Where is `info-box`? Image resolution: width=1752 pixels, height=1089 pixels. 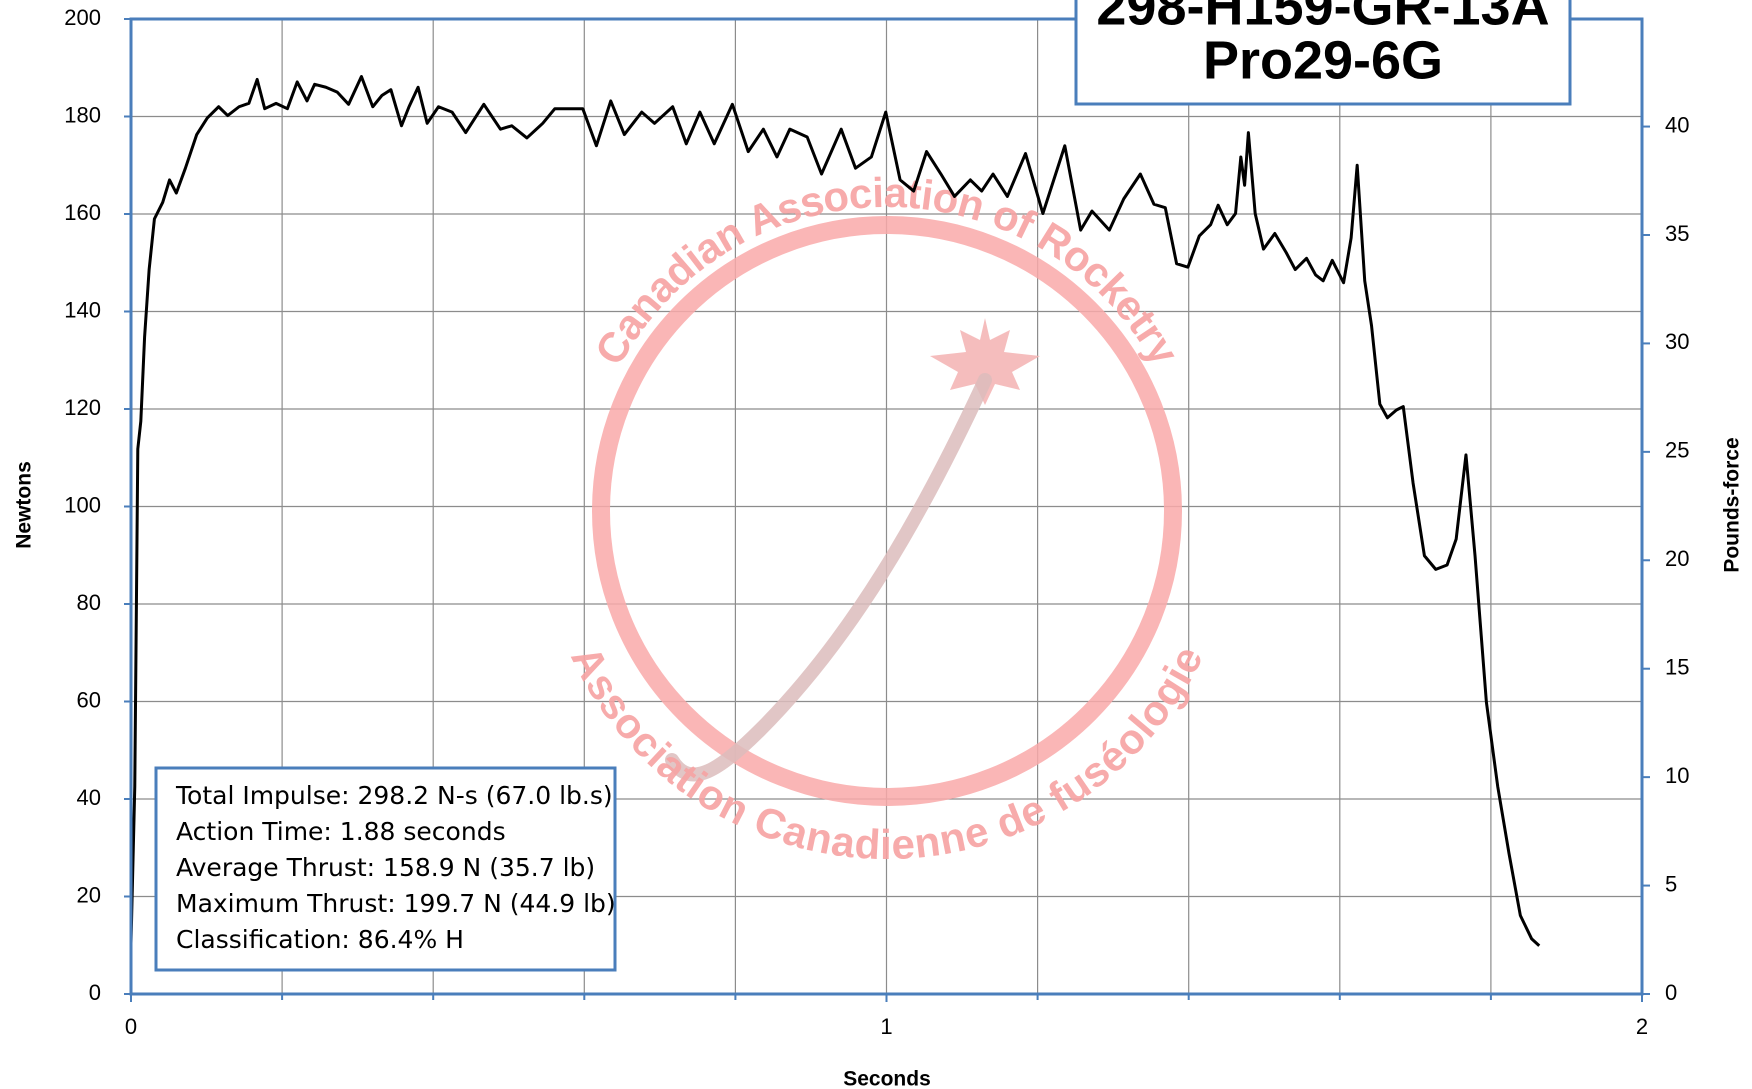
info-box is located at coordinates (385, 869).